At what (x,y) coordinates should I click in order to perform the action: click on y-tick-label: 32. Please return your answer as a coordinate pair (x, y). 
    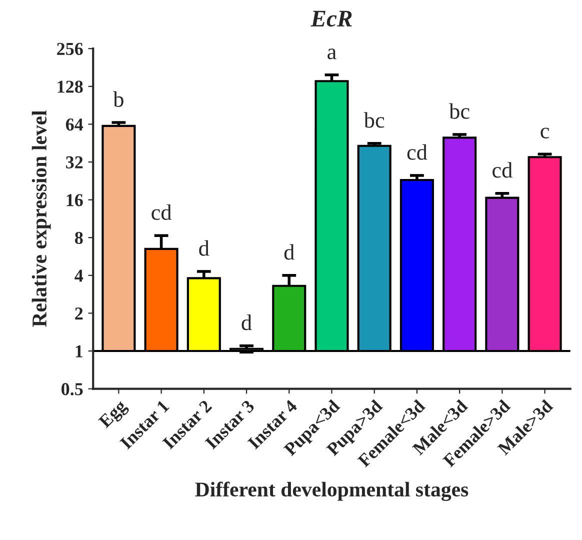
    Looking at the image, I should click on (74, 162).